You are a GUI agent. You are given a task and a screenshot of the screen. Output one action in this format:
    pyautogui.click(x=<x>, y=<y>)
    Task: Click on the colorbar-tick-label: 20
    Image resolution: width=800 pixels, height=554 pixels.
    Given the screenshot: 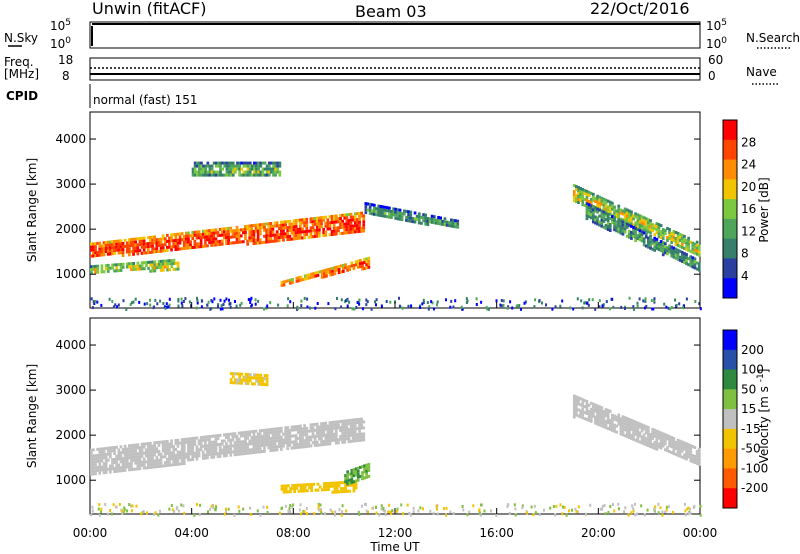 What is the action you would take?
    pyautogui.click(x=748, y=187)
    